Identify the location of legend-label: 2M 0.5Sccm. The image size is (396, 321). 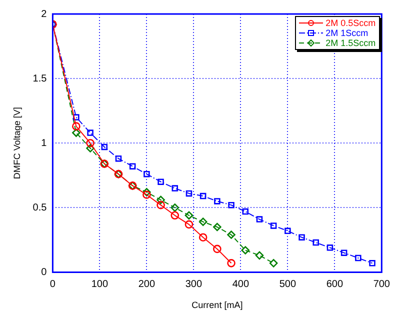
(351, 23).